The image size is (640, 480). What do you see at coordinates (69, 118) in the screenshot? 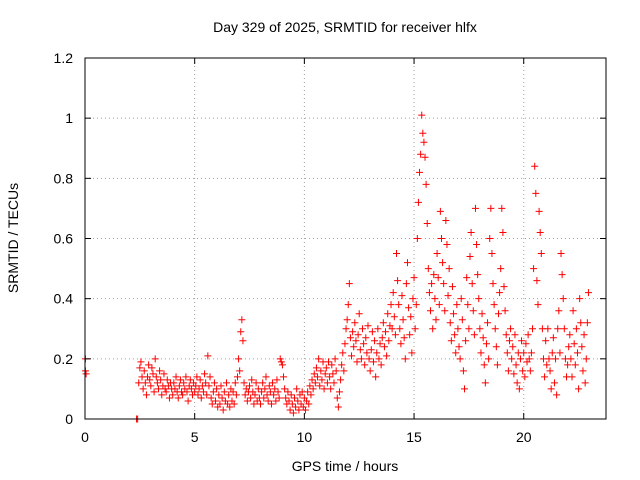
I see `y-tick-label: 1` at bounding box center [69, 118].